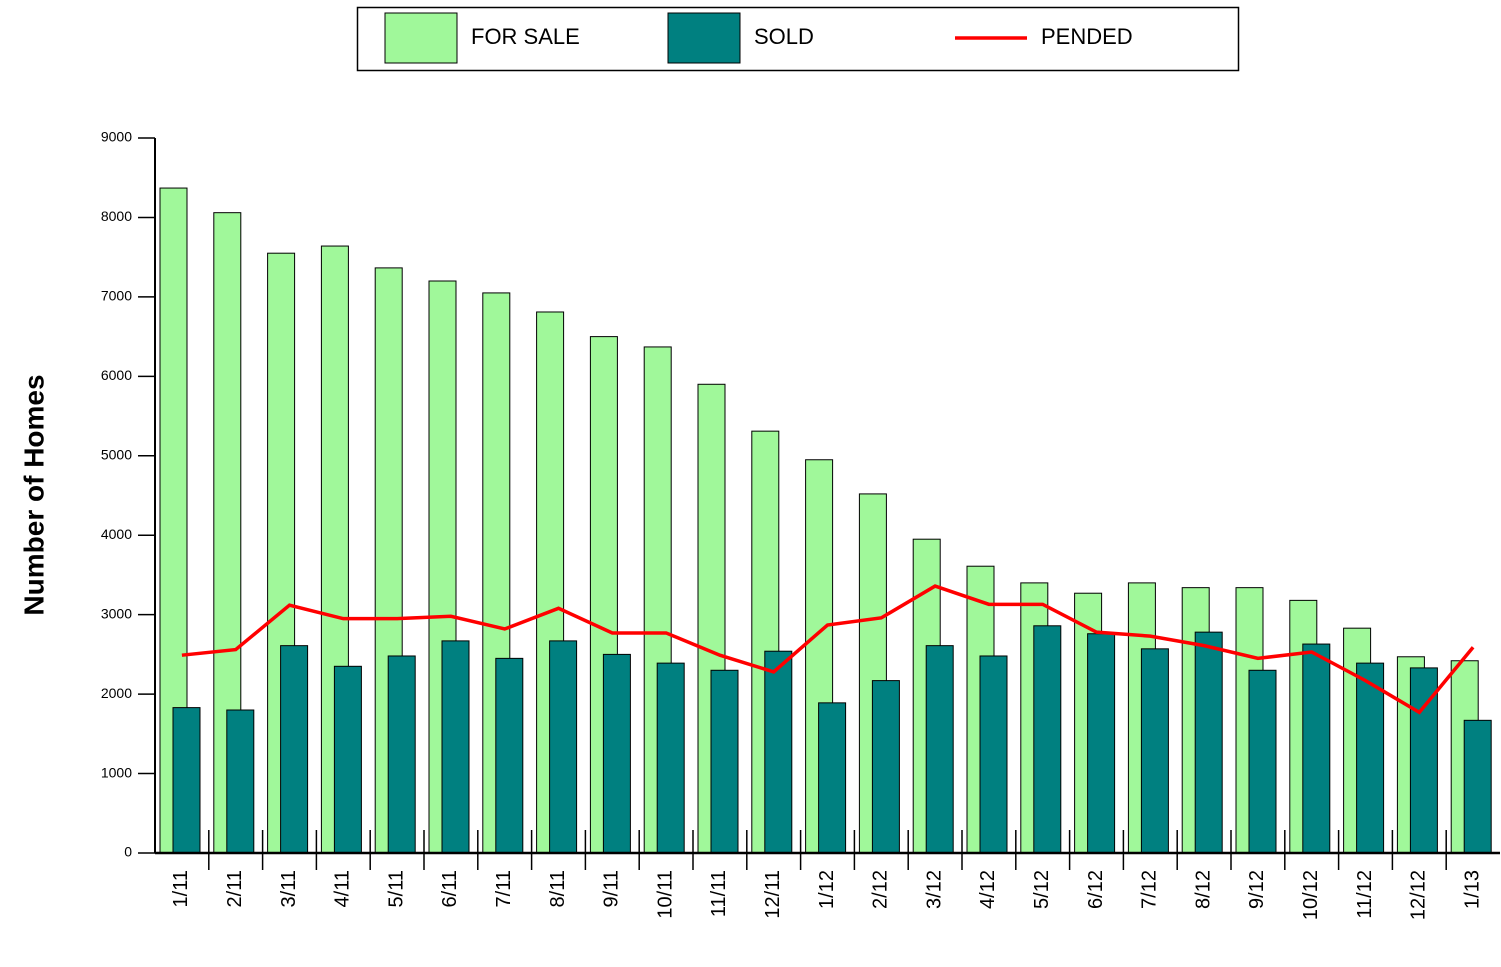 The image size is (1501, 967). I want to click on x-tick-label: 3/12, so click(934, 889).